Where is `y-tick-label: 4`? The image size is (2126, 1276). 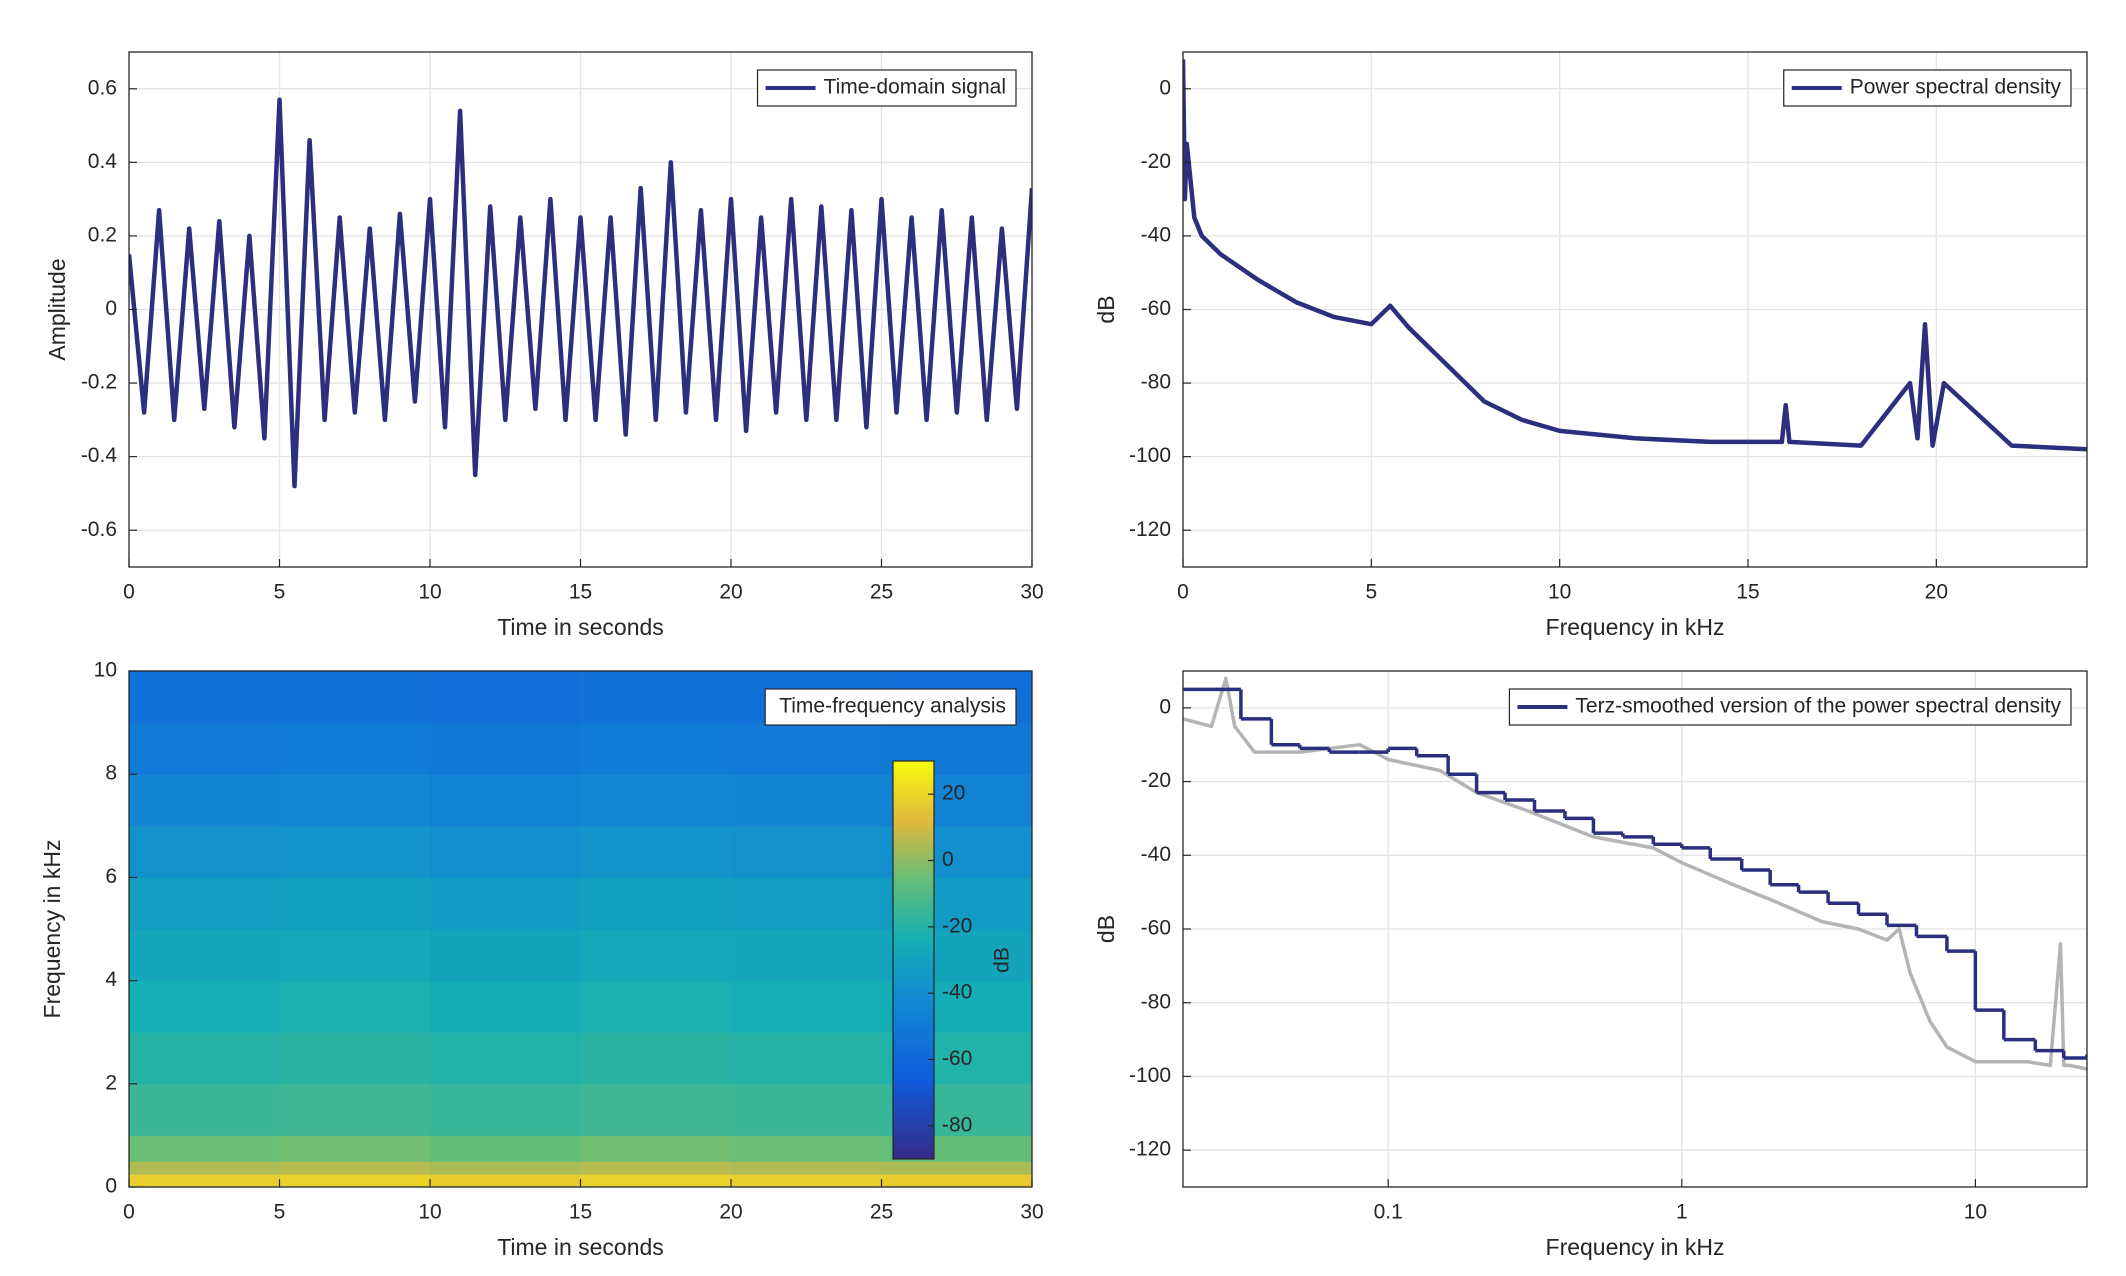 y-tick-label: 4 is located at coordinates (111, 979).